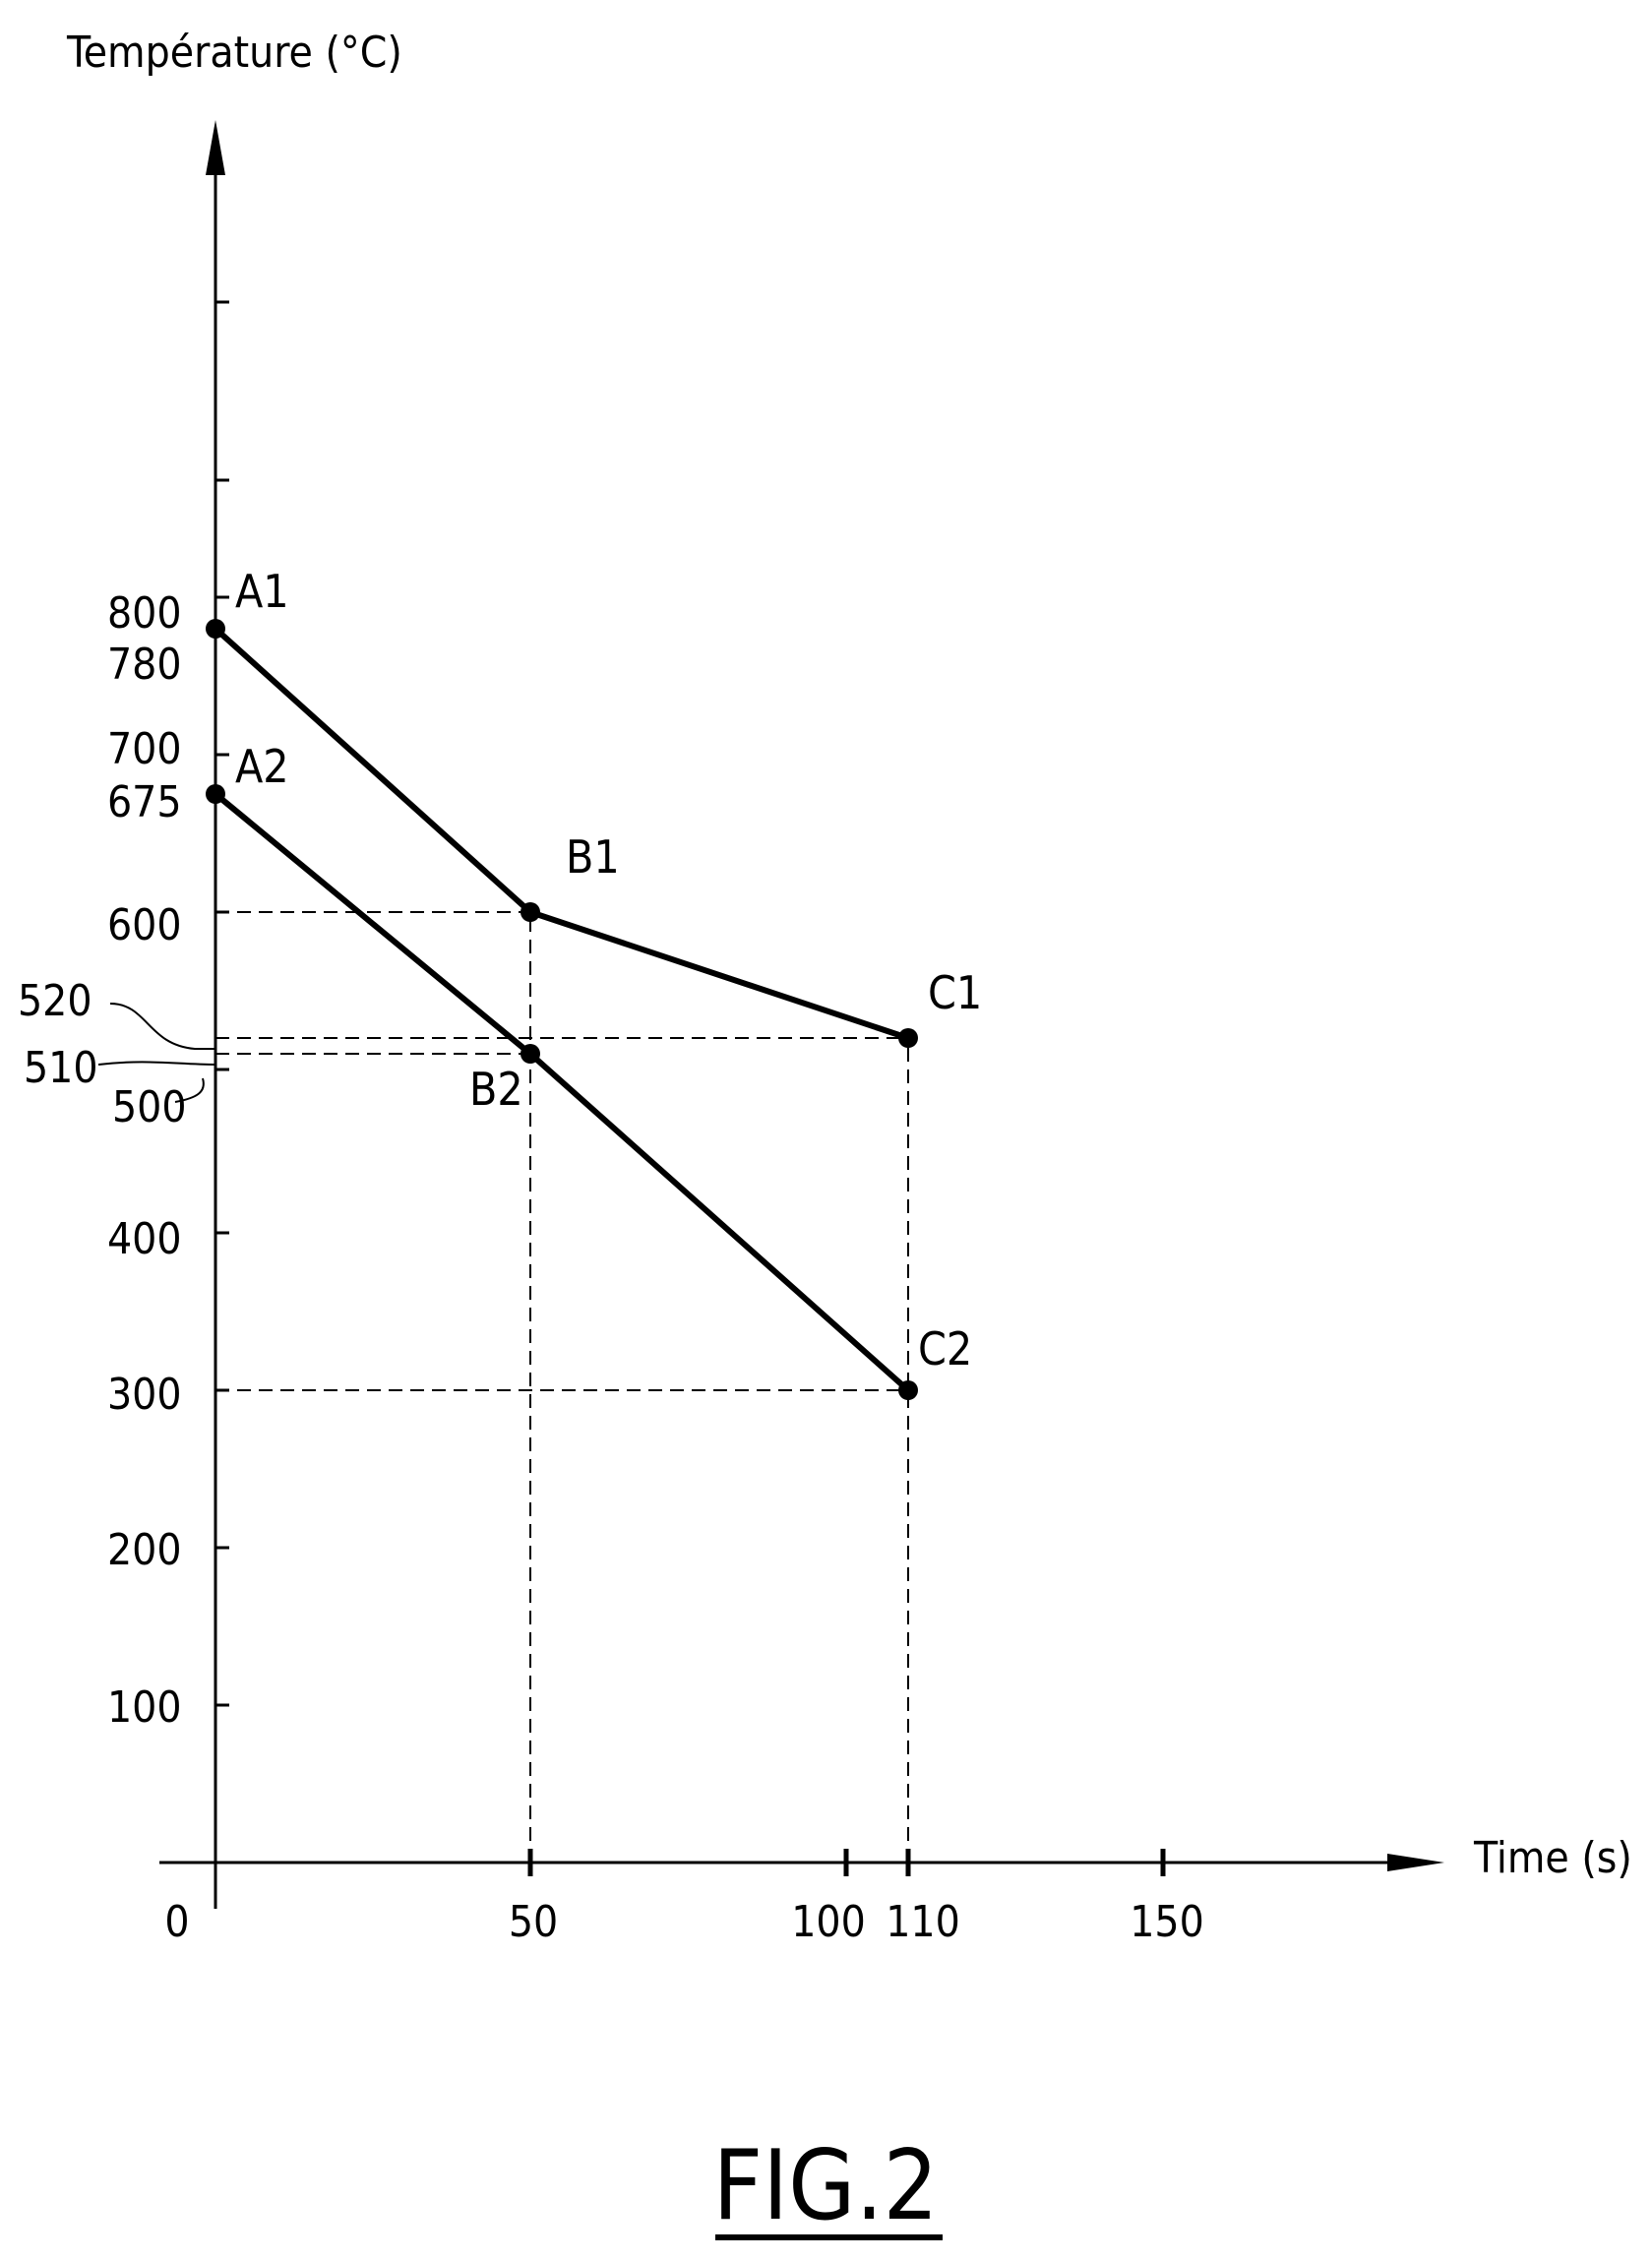 The width and height of the screenshot is (1652, 2261). What do you see at coordinates (945, 1349) in the screenshot?
I see `point-label: C2` at bounding box center [945, 1349].